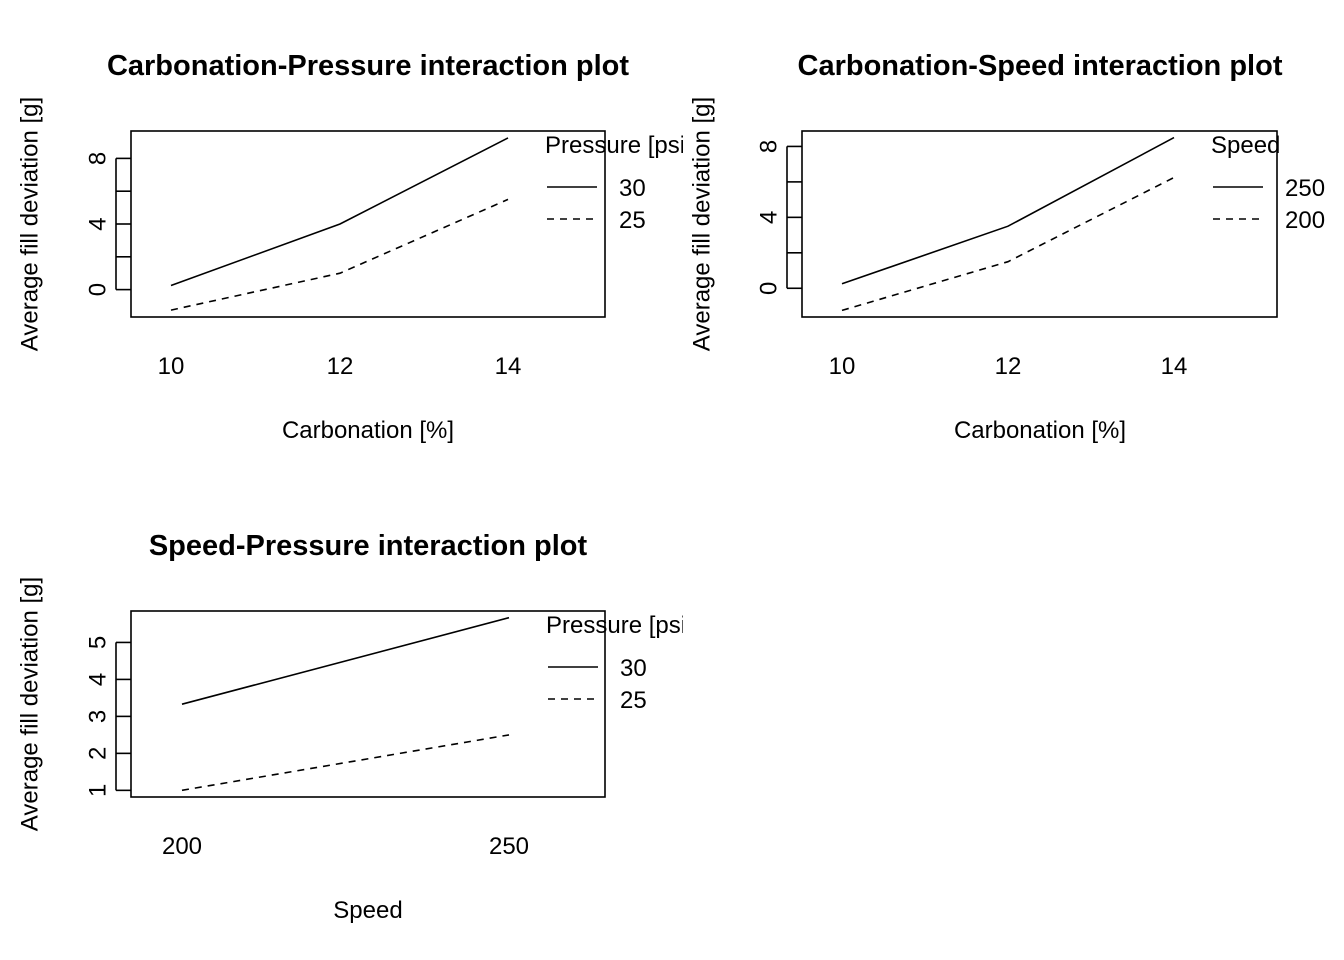  I want to click on legend-entry-label: 200, so click(1305, 220).